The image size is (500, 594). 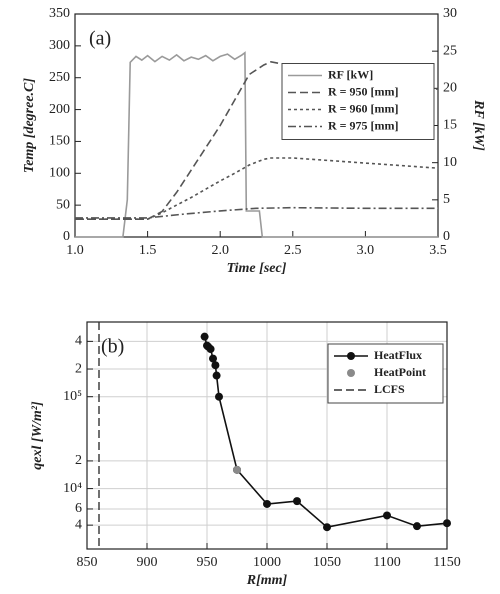 I want to click on x-tick-label: 3.0, so click(x=366, y=250).